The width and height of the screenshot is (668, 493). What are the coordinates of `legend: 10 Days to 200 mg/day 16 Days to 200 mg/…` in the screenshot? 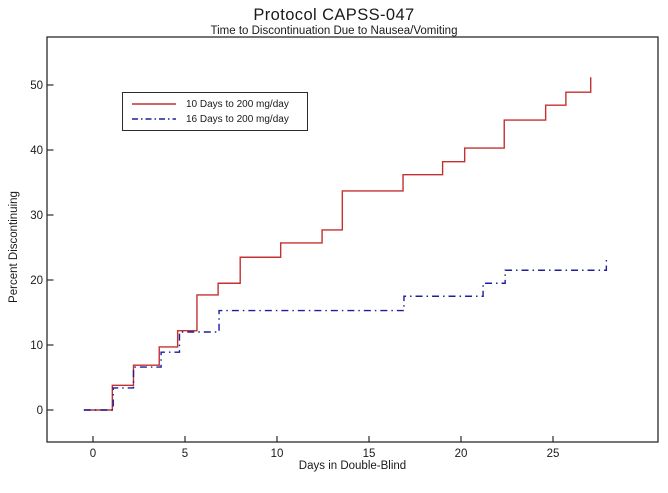 It's located at (215, 111).